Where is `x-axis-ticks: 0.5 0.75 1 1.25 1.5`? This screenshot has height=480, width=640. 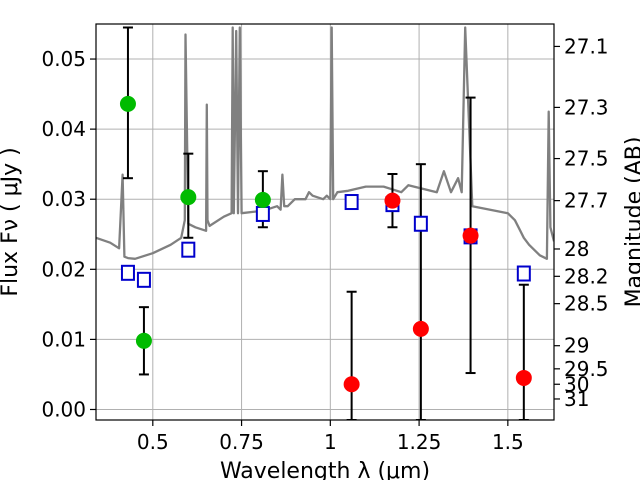 x-axis-ticks: 0.5 0.75 1 1.25 1.5 is located at coordinates (330, 437).